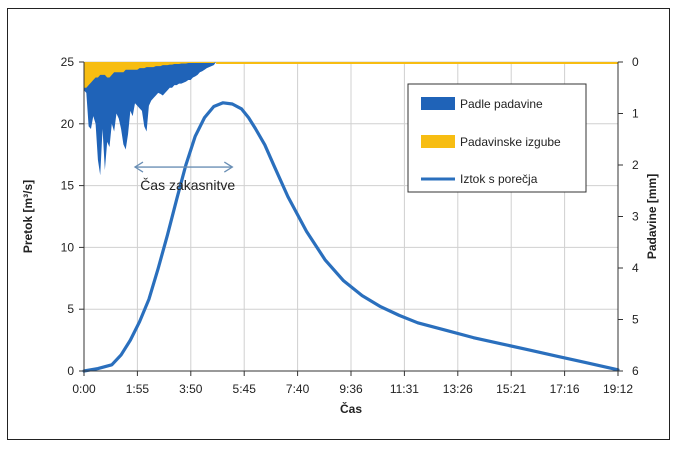  I want to click on y-right-tick-label: 4, so click(635, 268).